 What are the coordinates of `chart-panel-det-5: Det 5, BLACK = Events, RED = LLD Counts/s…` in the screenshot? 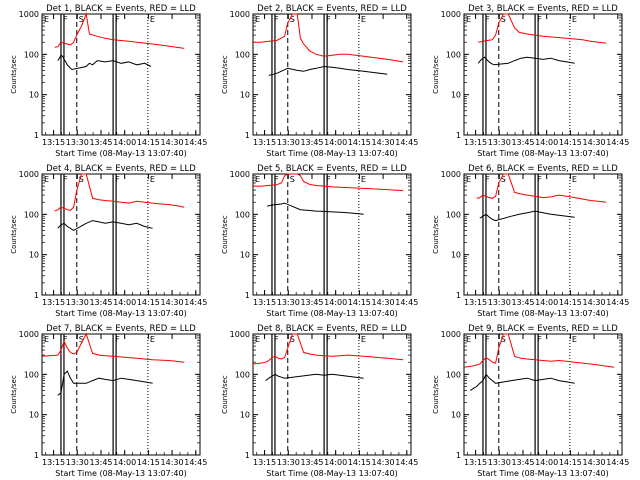 It's located at (319, 241).